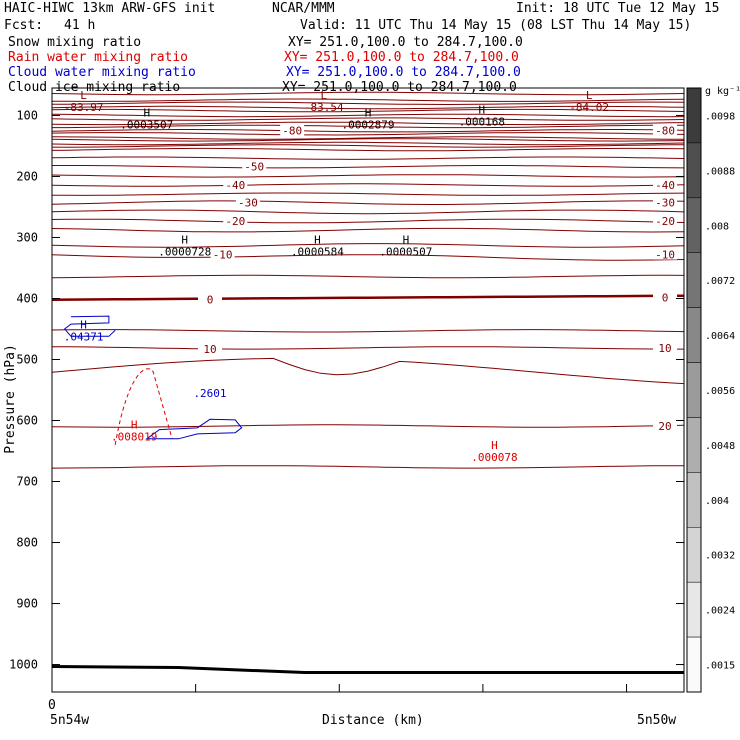 This screenshot has height=740, width=740. I want to click on contour-label: 10, so click(209, 349).